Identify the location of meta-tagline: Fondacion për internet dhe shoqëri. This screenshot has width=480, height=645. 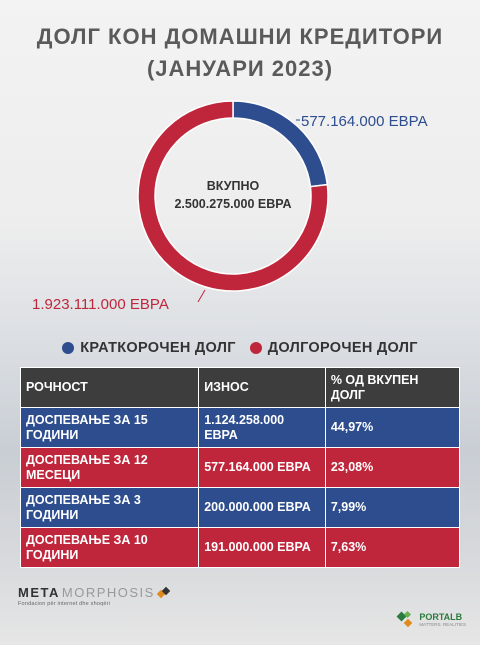
(64, 604).